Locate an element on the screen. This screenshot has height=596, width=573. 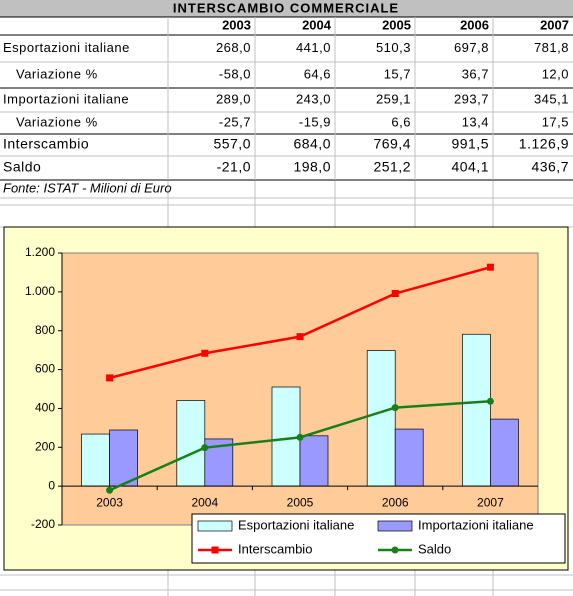
cell-value: 259,1 is located at coordinates (393, 98).